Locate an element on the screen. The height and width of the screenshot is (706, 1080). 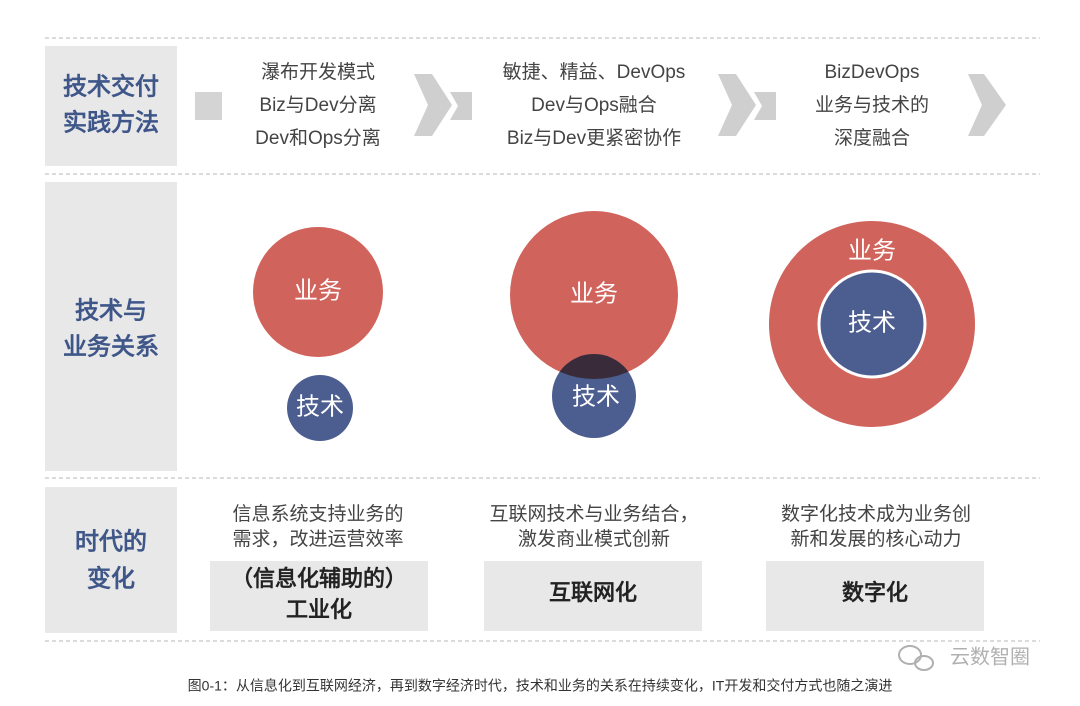
practice-text: Biz与Dev更紧密协作 is located at coordinates (594, 138).